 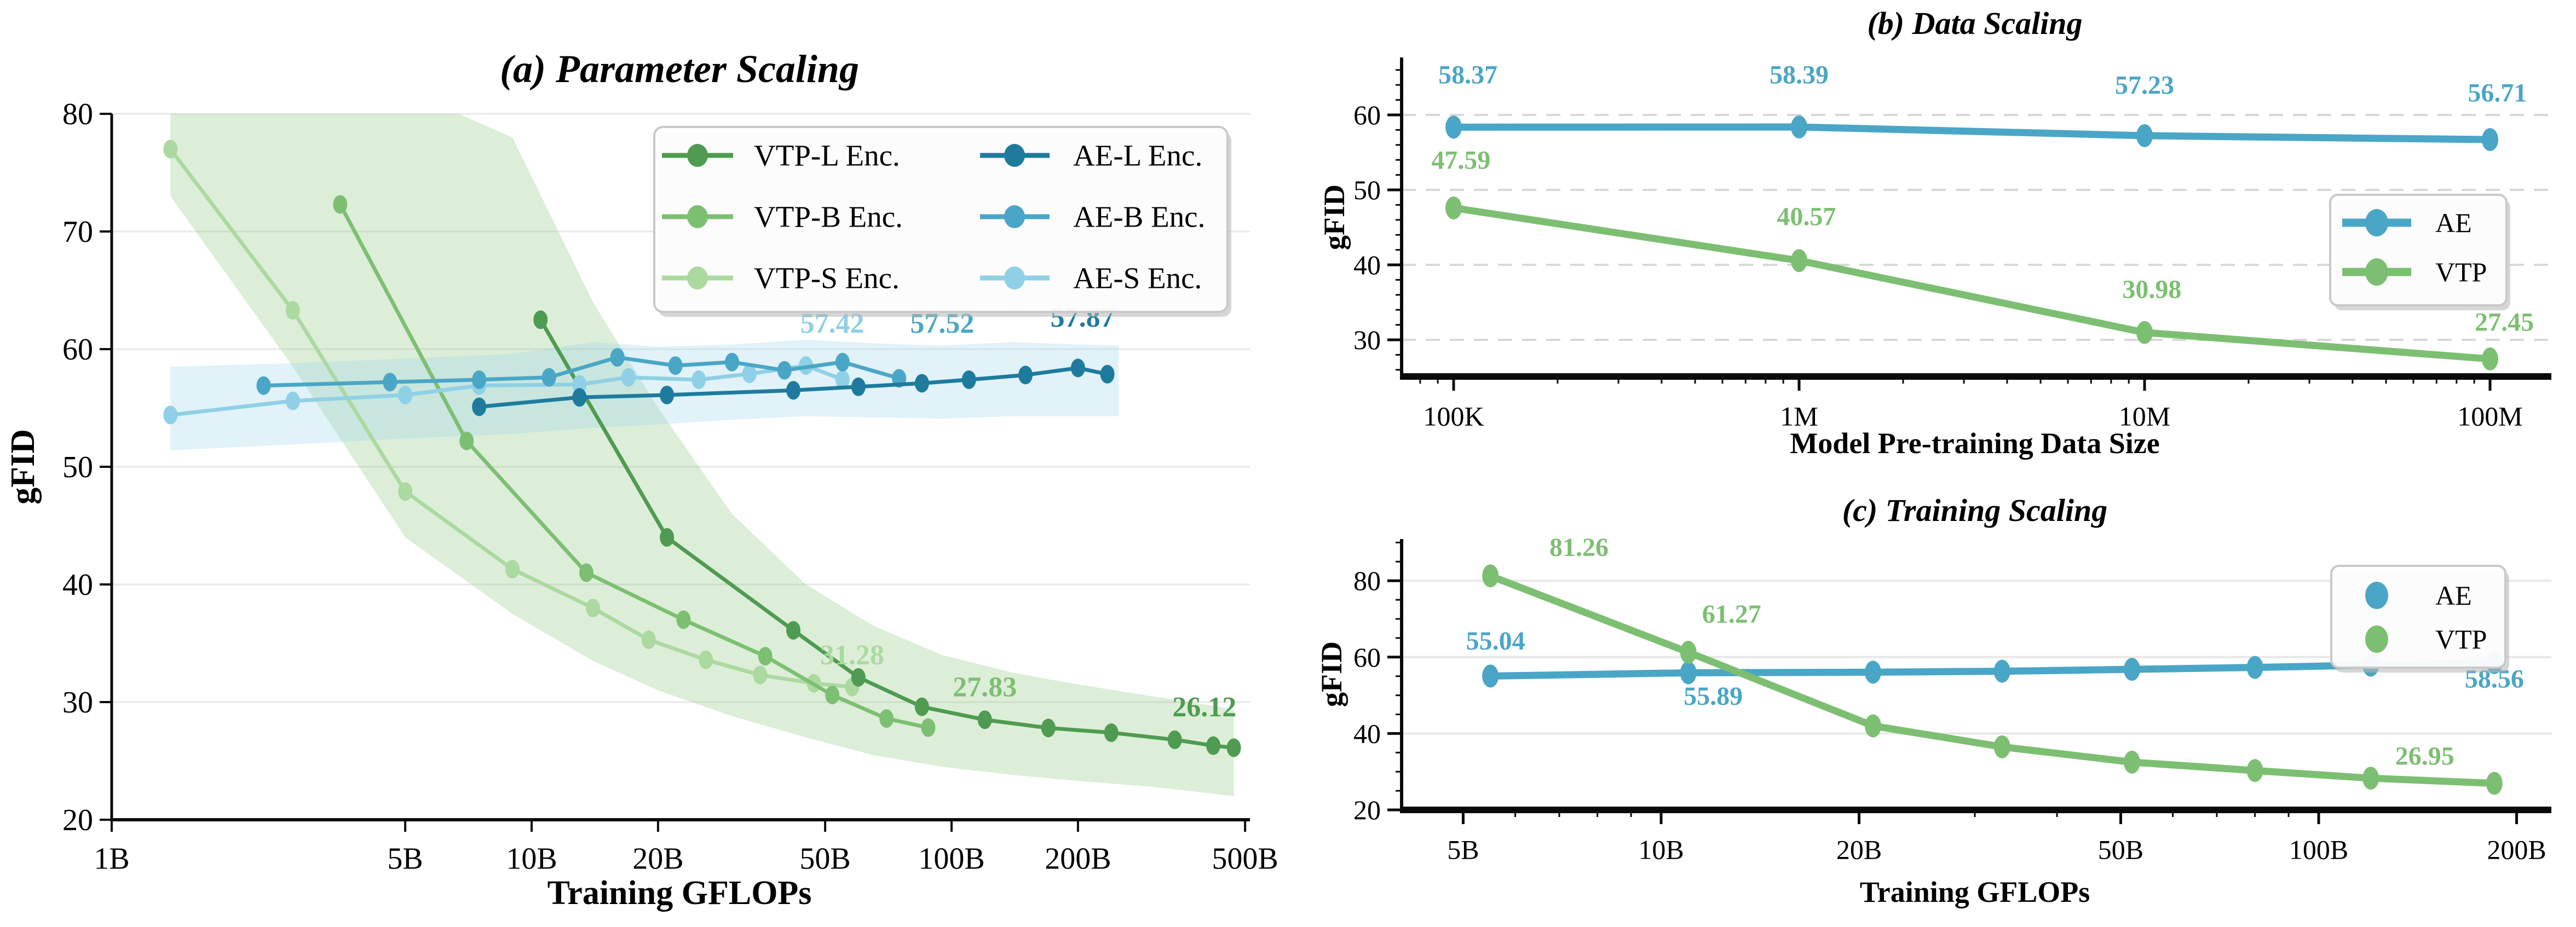 I want to click on data-label-26.95: 26.95, so click(x=2424, y=756).